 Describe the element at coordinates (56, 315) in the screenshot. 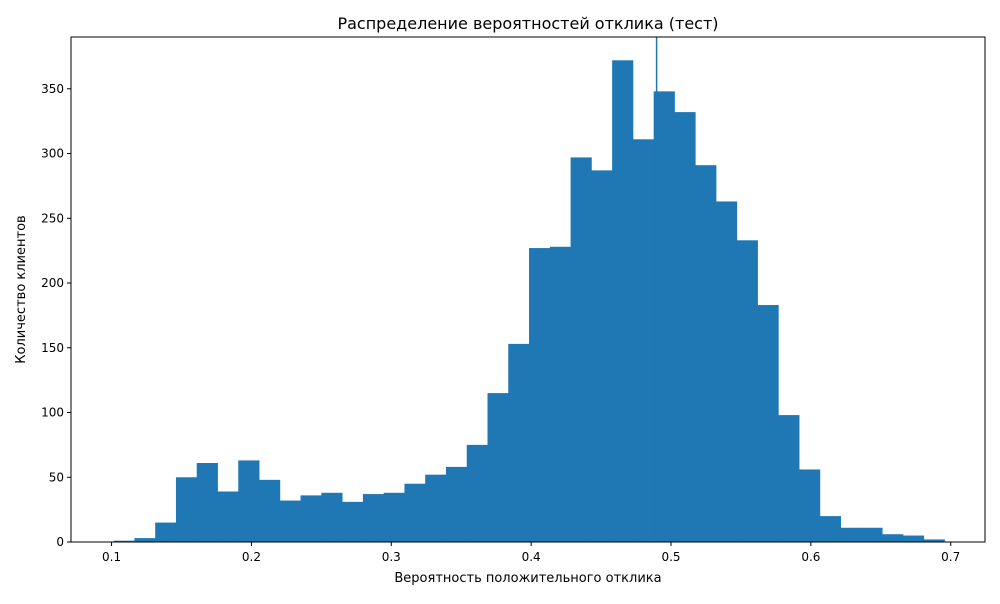

I see `y-axis-ticks: 0 50 100 150 200 250 300 350` at that location.